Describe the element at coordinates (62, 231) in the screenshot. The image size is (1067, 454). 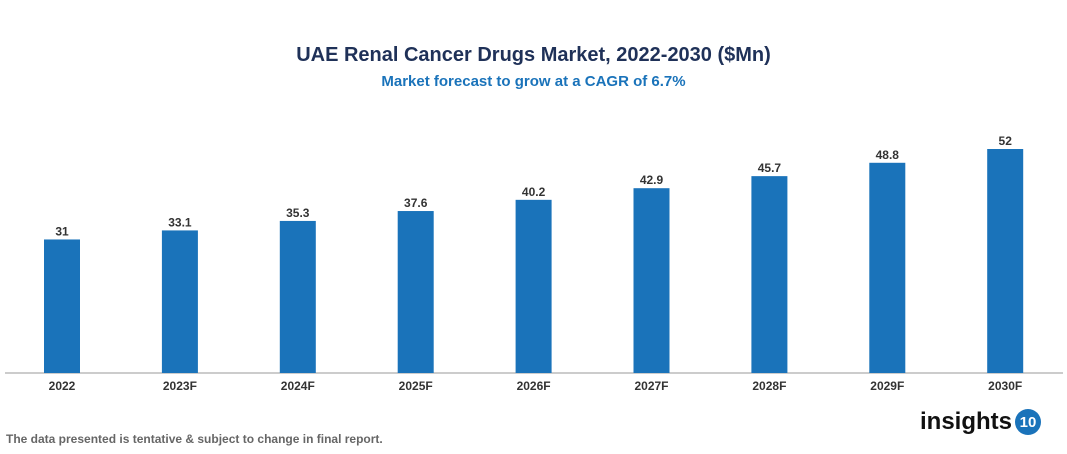
I see `data-label: 31` at that location.